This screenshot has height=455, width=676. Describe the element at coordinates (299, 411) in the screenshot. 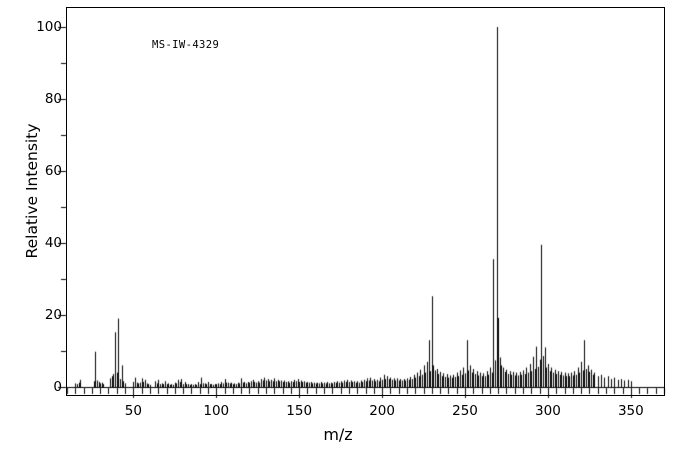

I see `x-tick-label: 150` at that location.